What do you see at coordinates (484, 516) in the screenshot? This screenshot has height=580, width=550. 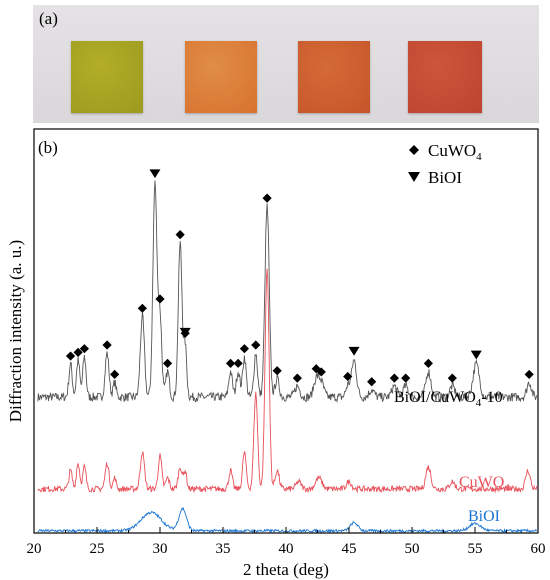 I see `series-label-bioi: BiOI` at bounding box center [484, 516].